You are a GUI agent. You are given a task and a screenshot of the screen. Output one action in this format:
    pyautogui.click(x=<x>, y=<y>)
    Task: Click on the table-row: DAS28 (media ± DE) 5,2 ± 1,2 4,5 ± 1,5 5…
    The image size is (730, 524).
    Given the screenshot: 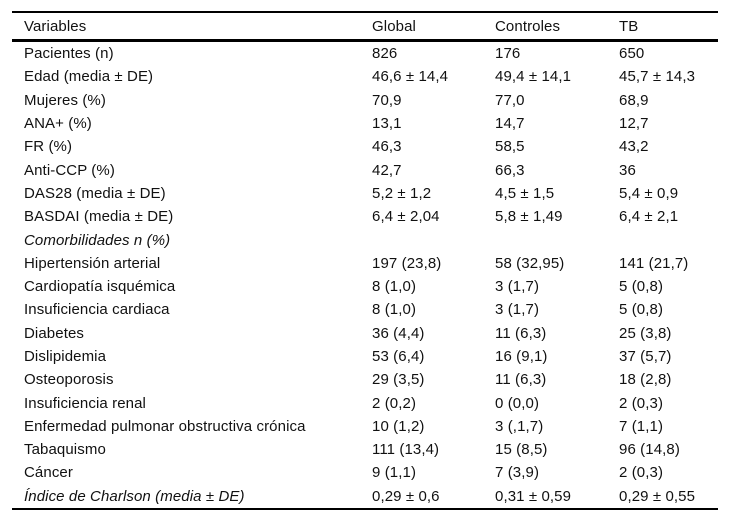 What is the action you would take?
    pyautogui.click(x=365, y=193)
    